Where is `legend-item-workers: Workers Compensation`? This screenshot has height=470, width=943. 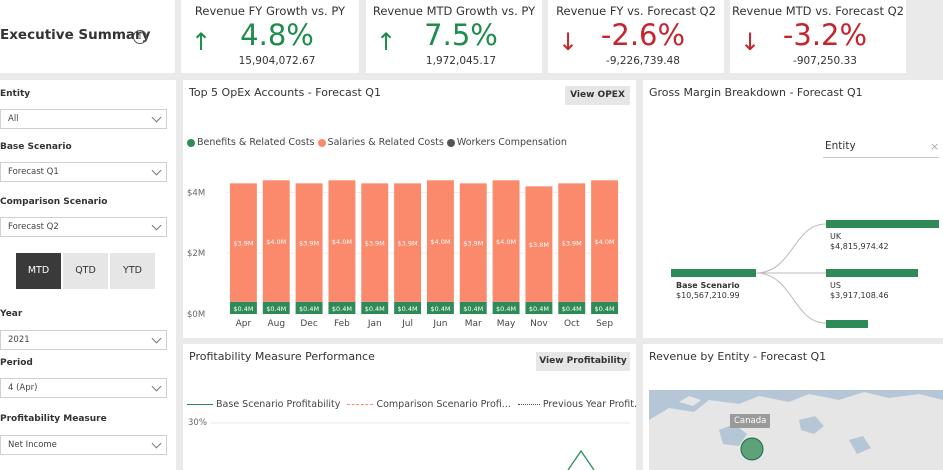 legend-item-workers: Workers Compensation is located at coordinates (506, 142).